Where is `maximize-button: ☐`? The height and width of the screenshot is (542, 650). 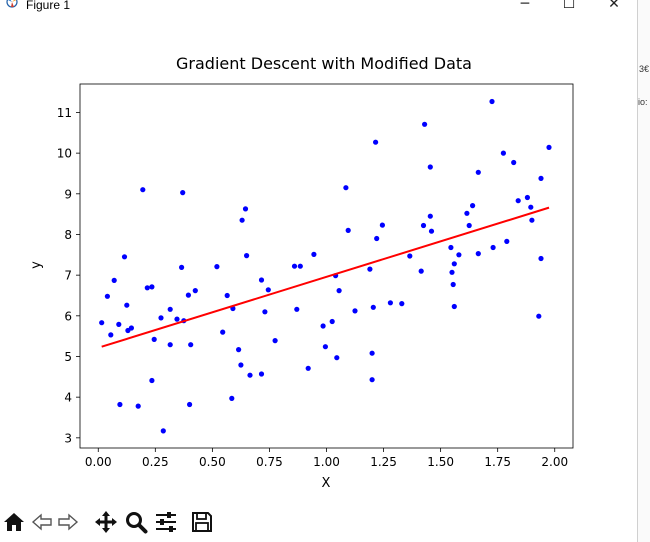
maximize-button: ☐ is located at coordinates (569, 6).